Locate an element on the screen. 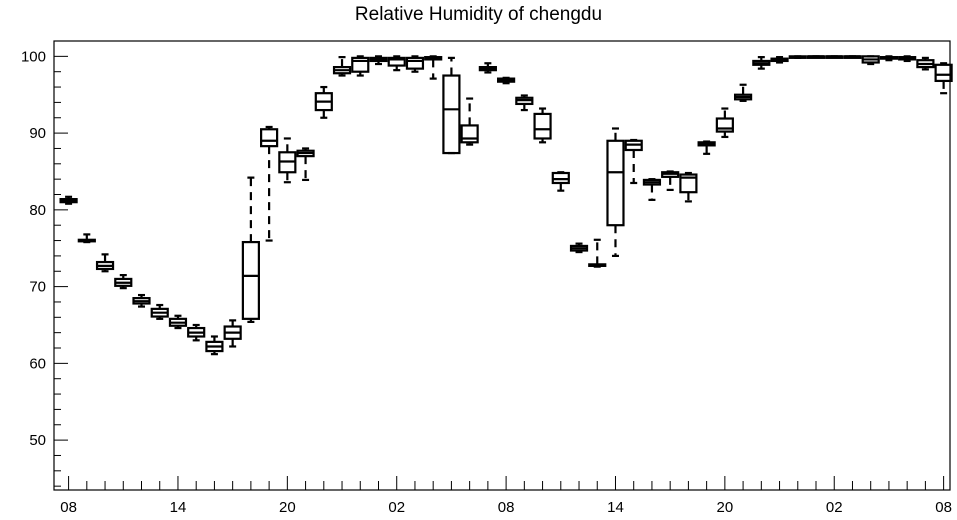 The image size is (957, 520). x-axis: 08 14 20 02 08 14 20 02 08 is located at coordinates (506, 496).